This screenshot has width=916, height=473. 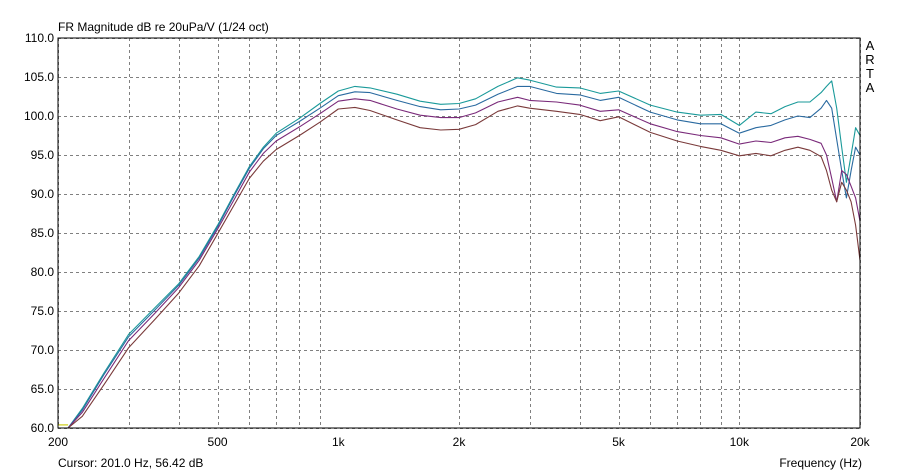 What do you see at coordinates (130, 463) in the screenshot?
I see `cursor-readout: Cursor: 201.0 Hz, 56.42 dB` at bounding box center [130, 463].